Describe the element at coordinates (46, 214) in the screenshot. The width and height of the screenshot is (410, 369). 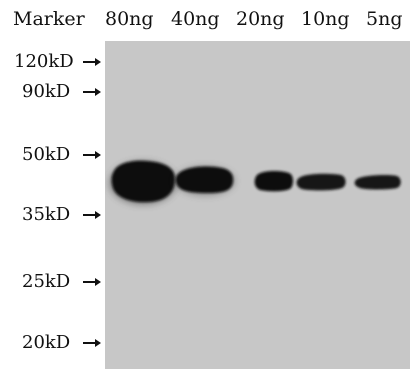
I see `marker-35kd: 35kD` at that location.